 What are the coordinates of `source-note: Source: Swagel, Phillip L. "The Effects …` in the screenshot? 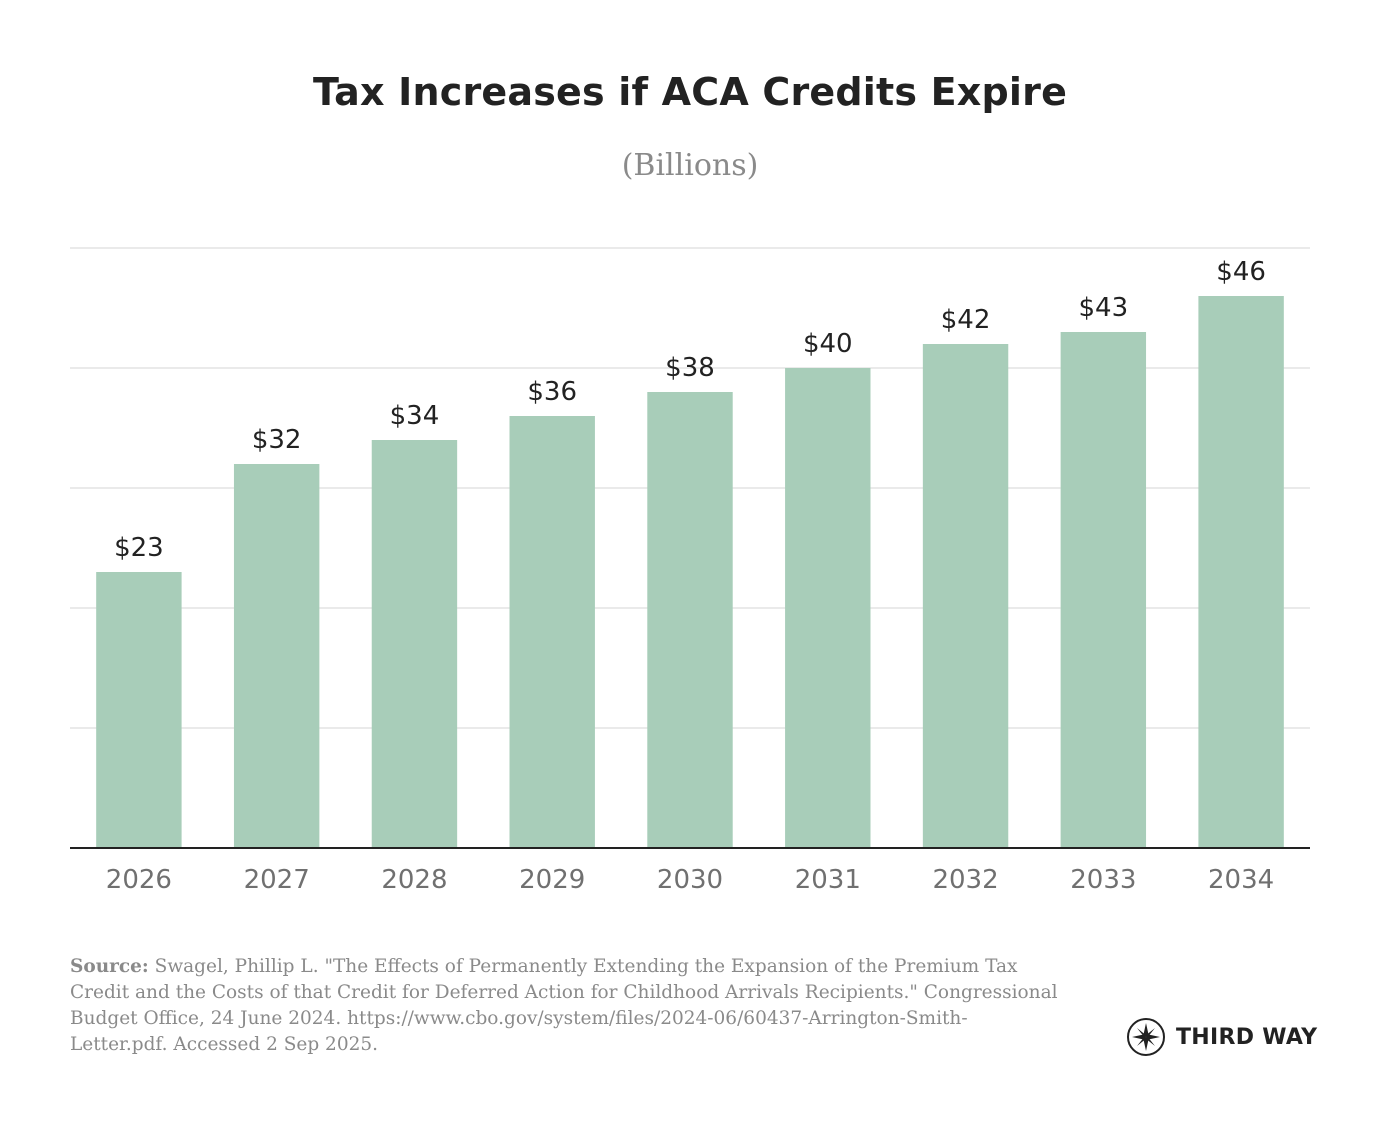 It's located at (565, 1006).